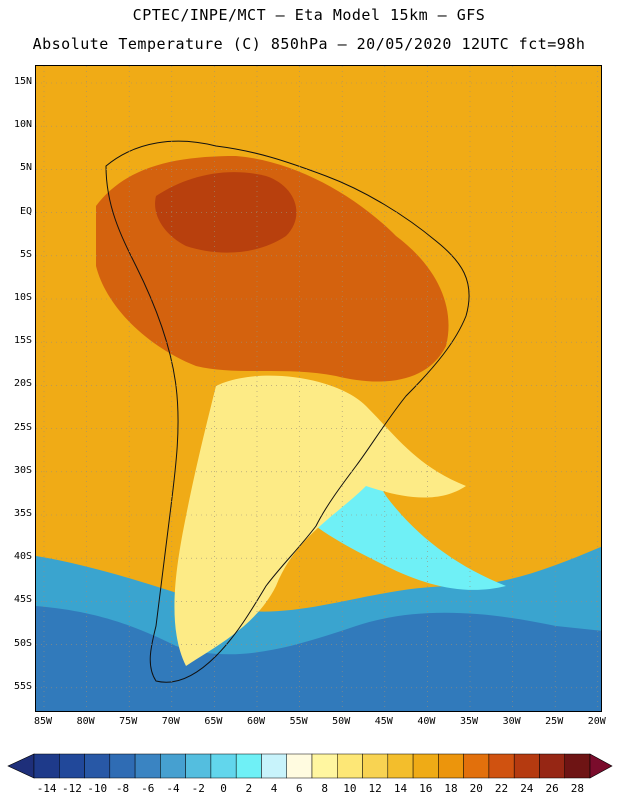 The width and height of the screenshot is (618, 800). I want to click on longitude-tick-label: 80W, so click(85, 721).